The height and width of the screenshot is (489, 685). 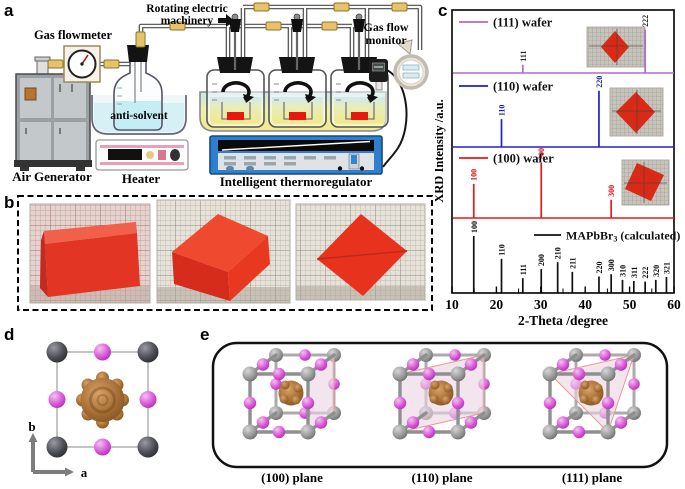 I want to click on plane-label-110: (110) plane, so click(x=441, y=477).